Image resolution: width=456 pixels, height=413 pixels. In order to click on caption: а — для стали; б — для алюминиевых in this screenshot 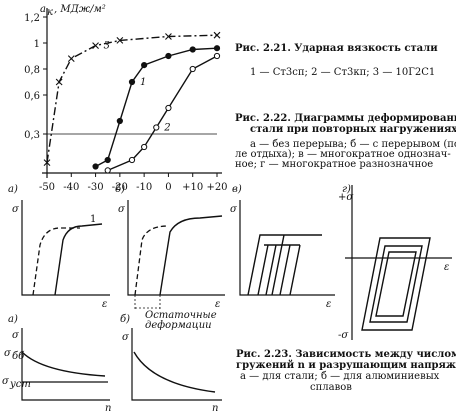, I will do `click(340, 376)`.